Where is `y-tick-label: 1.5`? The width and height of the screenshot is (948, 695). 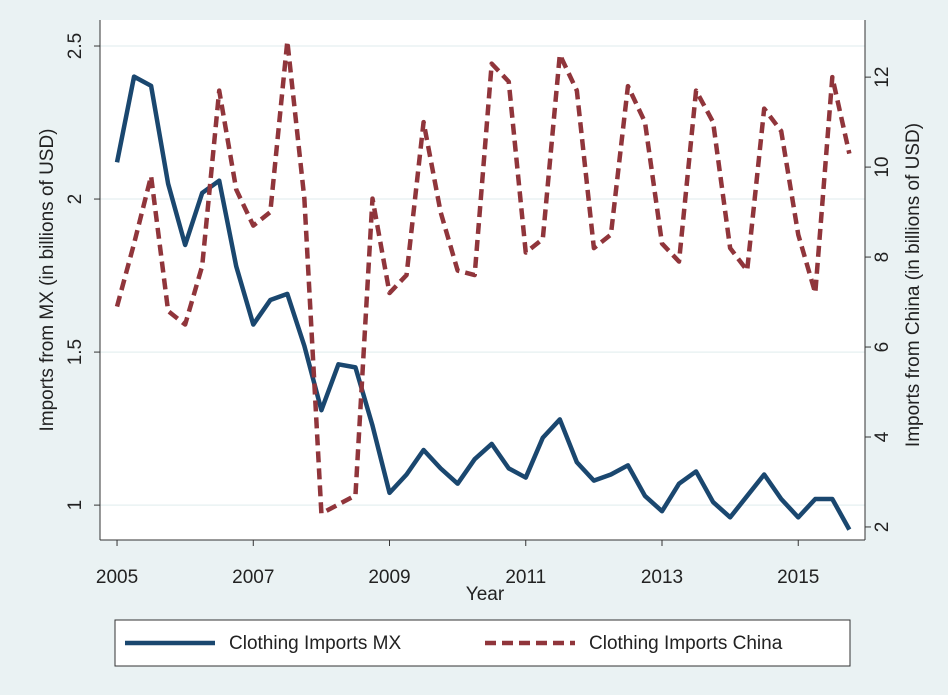
y-tick-label: 1.5 is located at coordinates (75, 352).